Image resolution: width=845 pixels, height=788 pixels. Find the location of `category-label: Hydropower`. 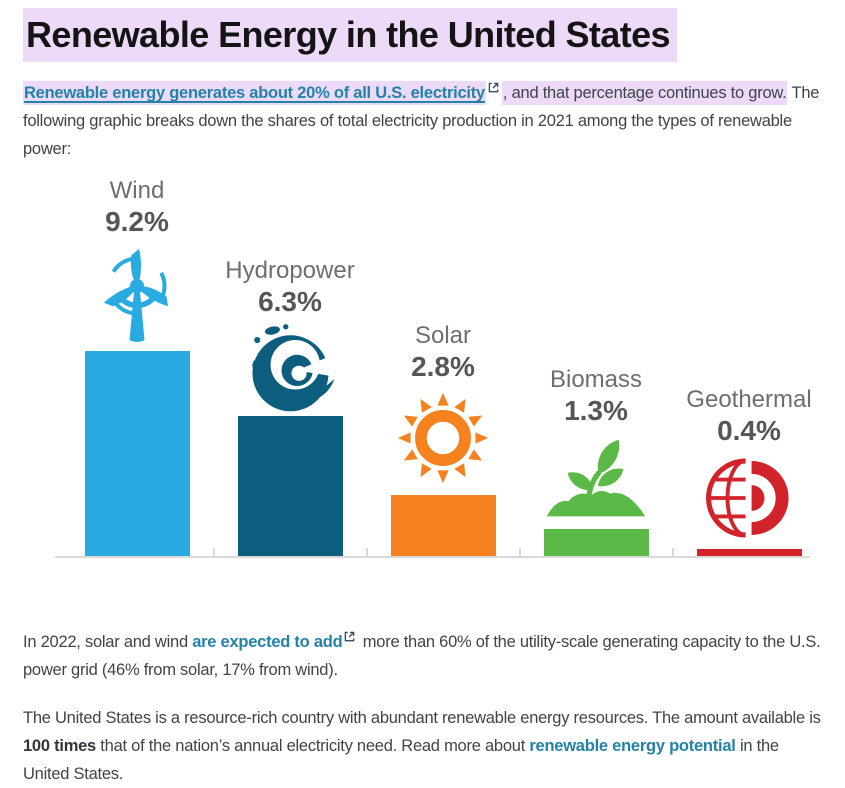

category-label: Hydropower is located at coordinates (290, 270).